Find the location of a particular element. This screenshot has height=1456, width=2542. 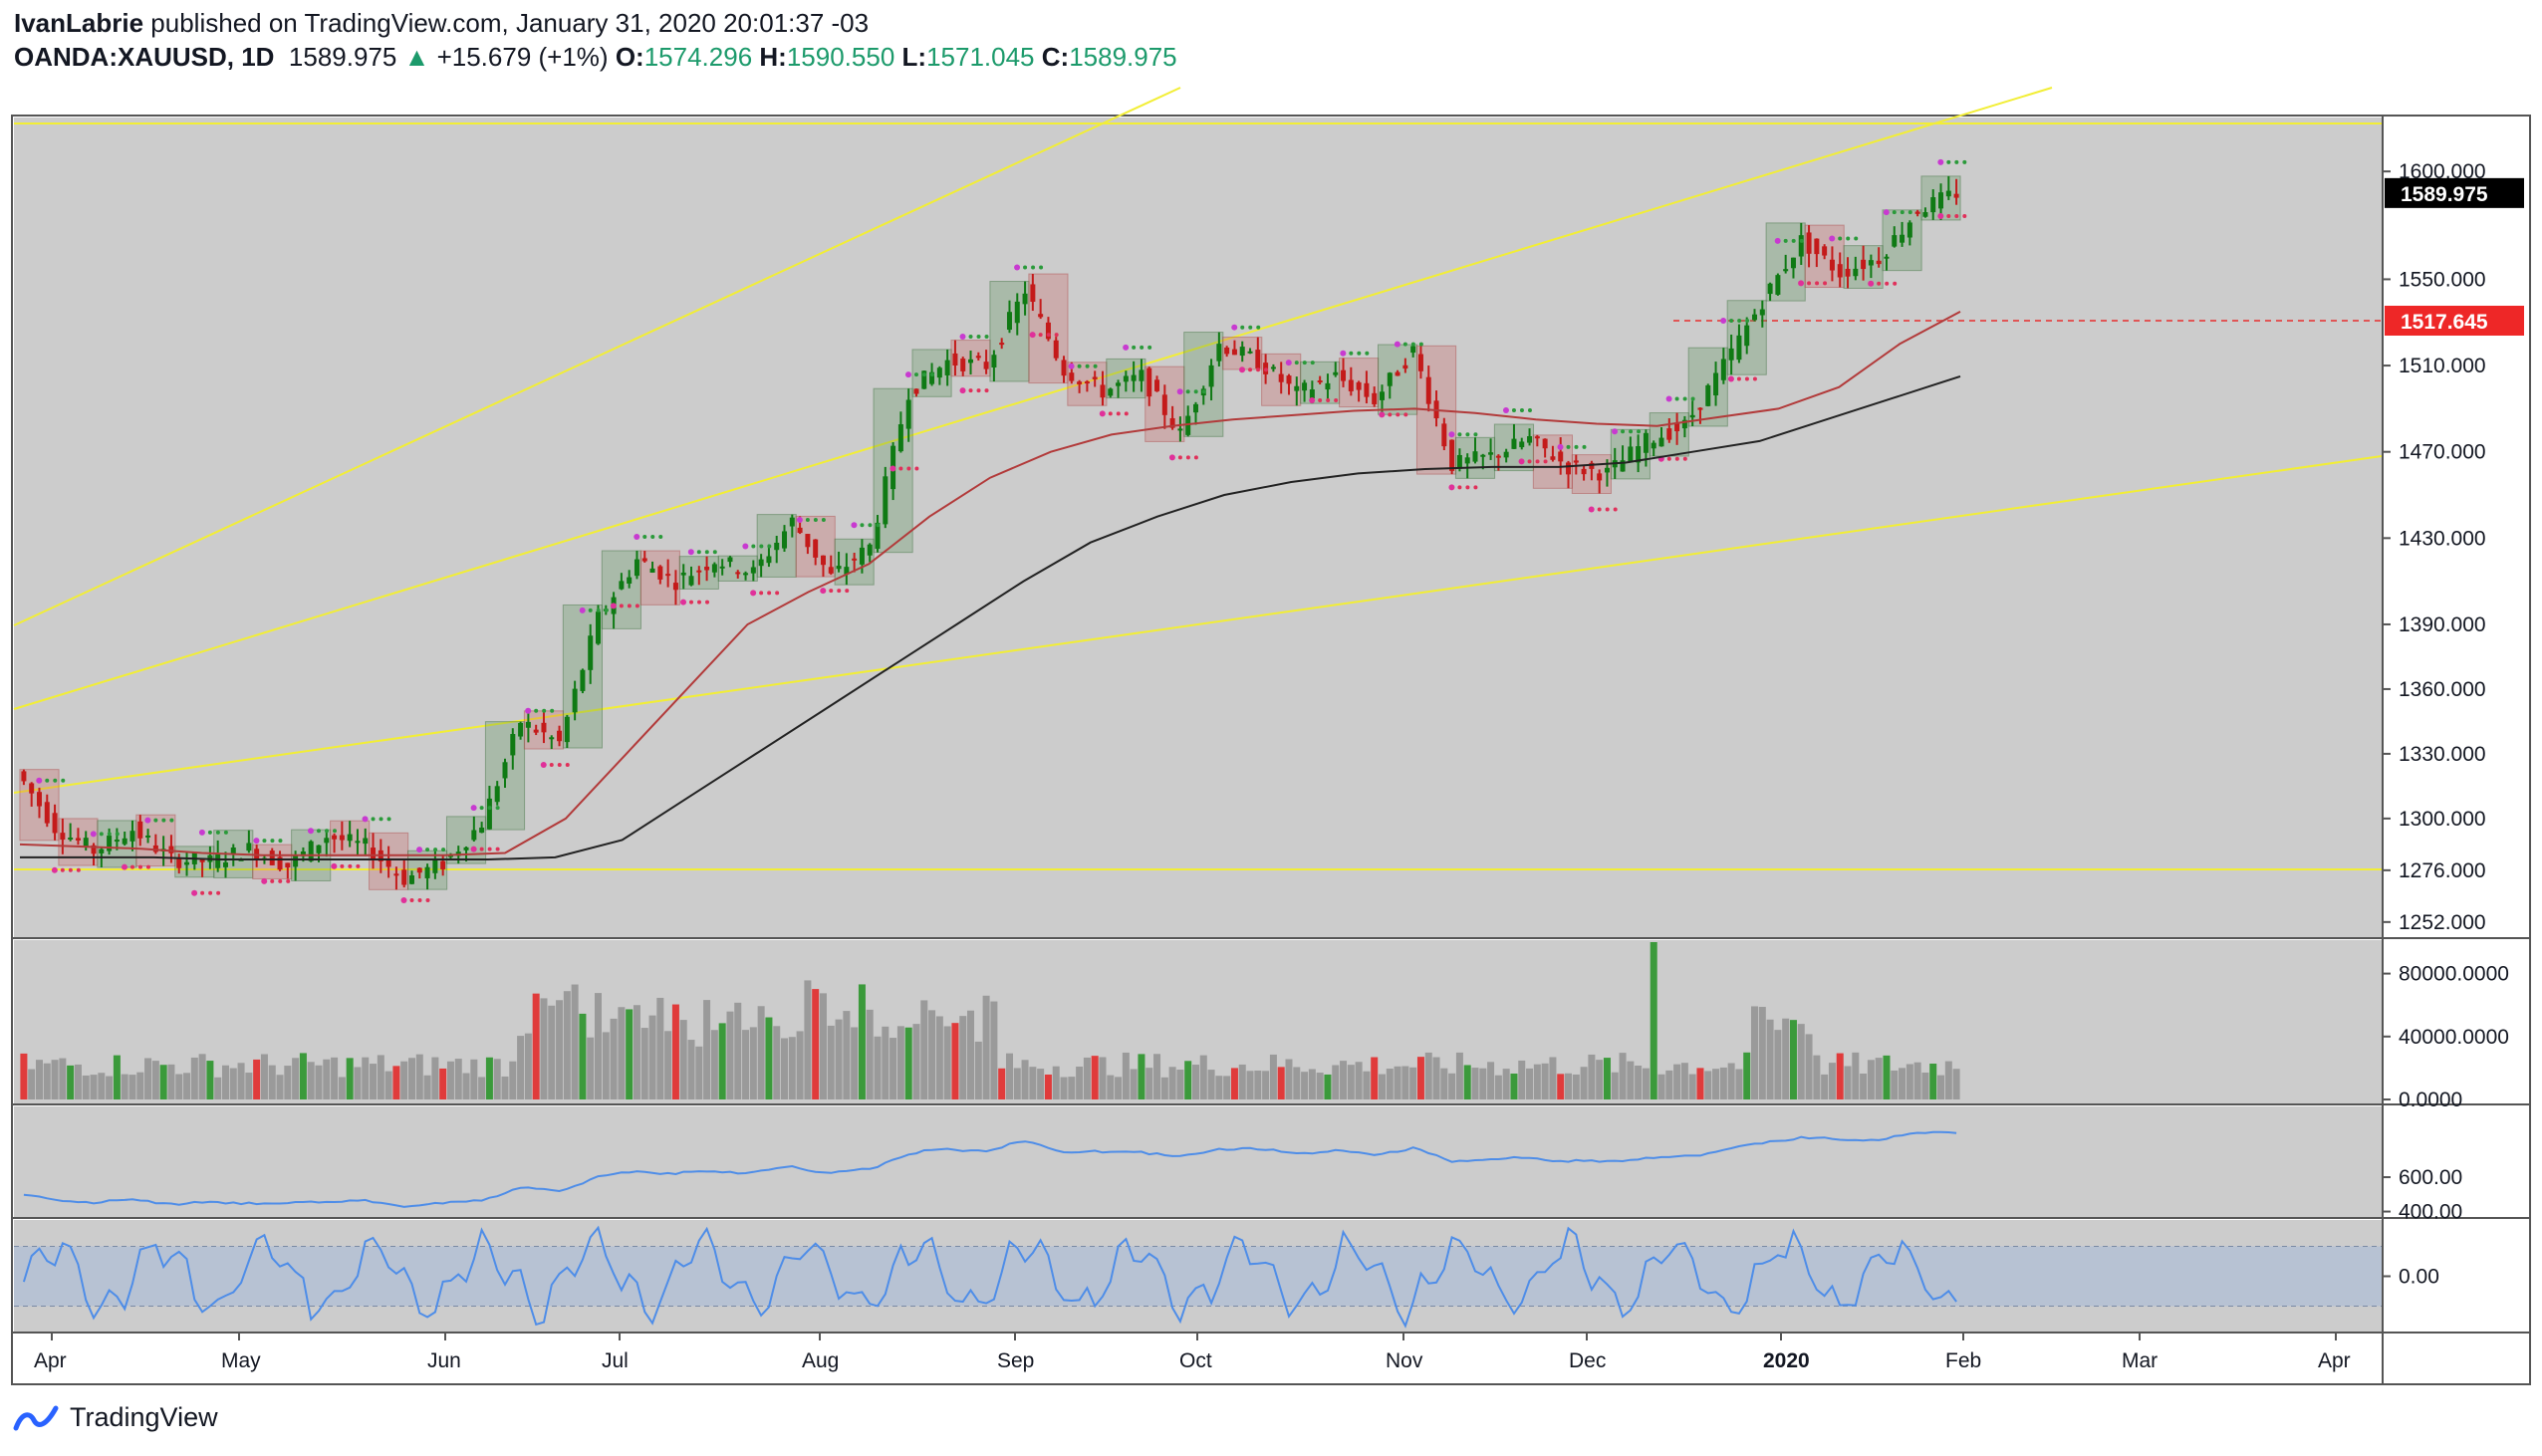

symbol-label: OANDA:XAUUSD, 1D is located at coordinates (144, 57).